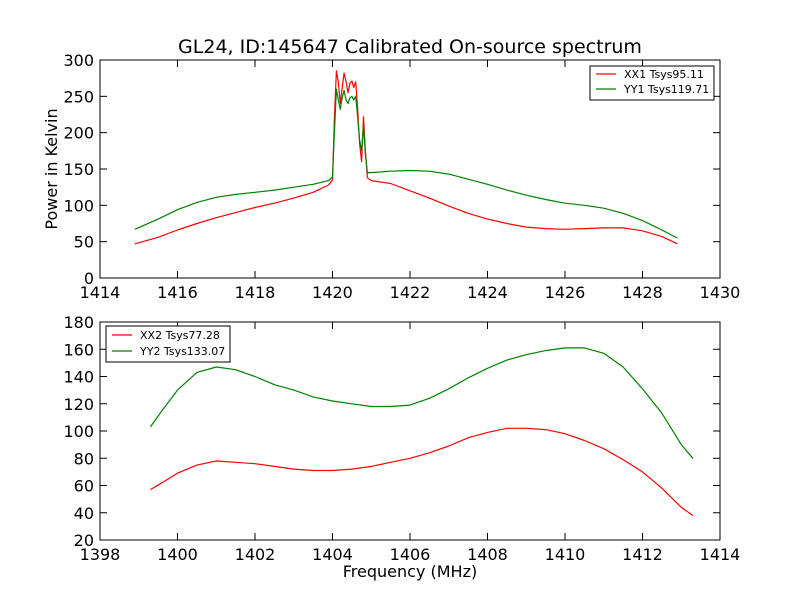 The width and height of the screenshot is (800, 600). I want to click on top-plot-legend: XX1 Tsys95.11 YY1 Tsys119.71, so click(652, 83).